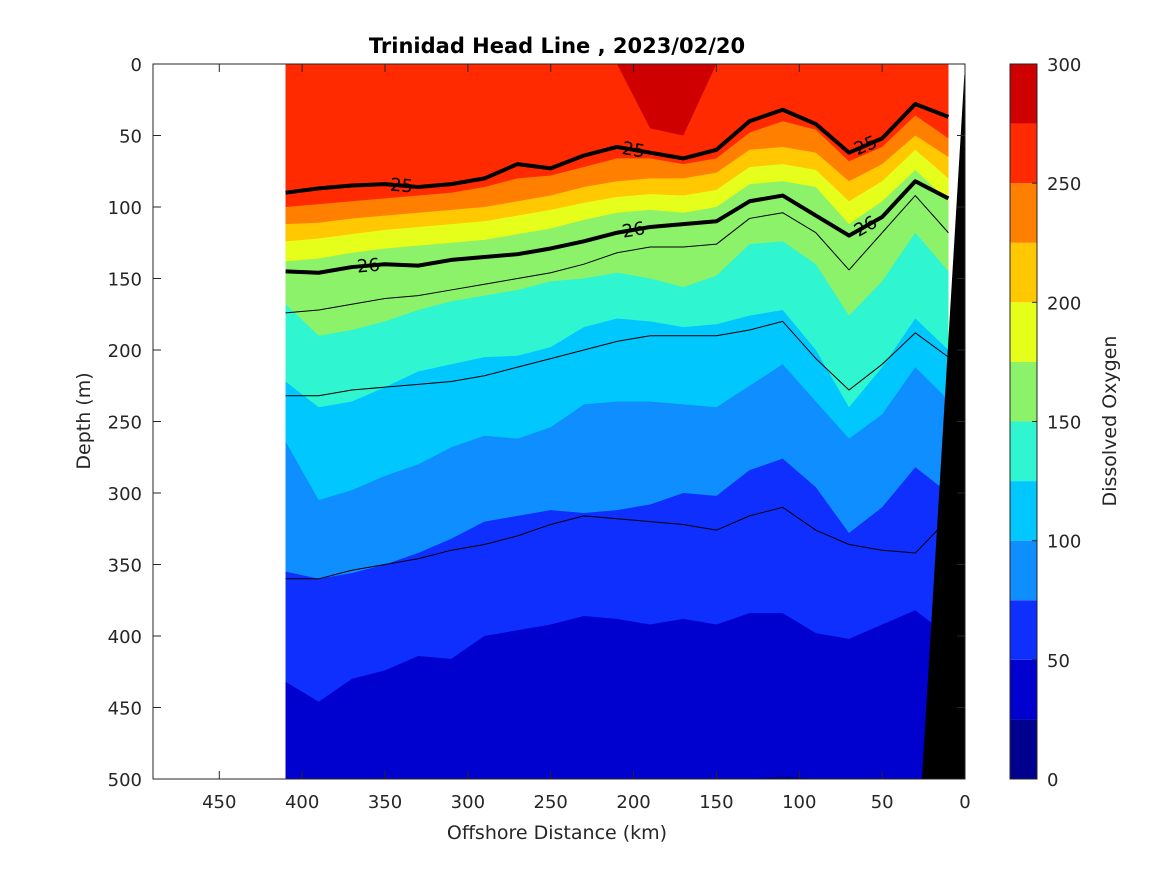 The image size is (1167, 875). Describe the element at coordinates (551, 802) in the screenshot. I see `x-tick-label: 250` at that location.